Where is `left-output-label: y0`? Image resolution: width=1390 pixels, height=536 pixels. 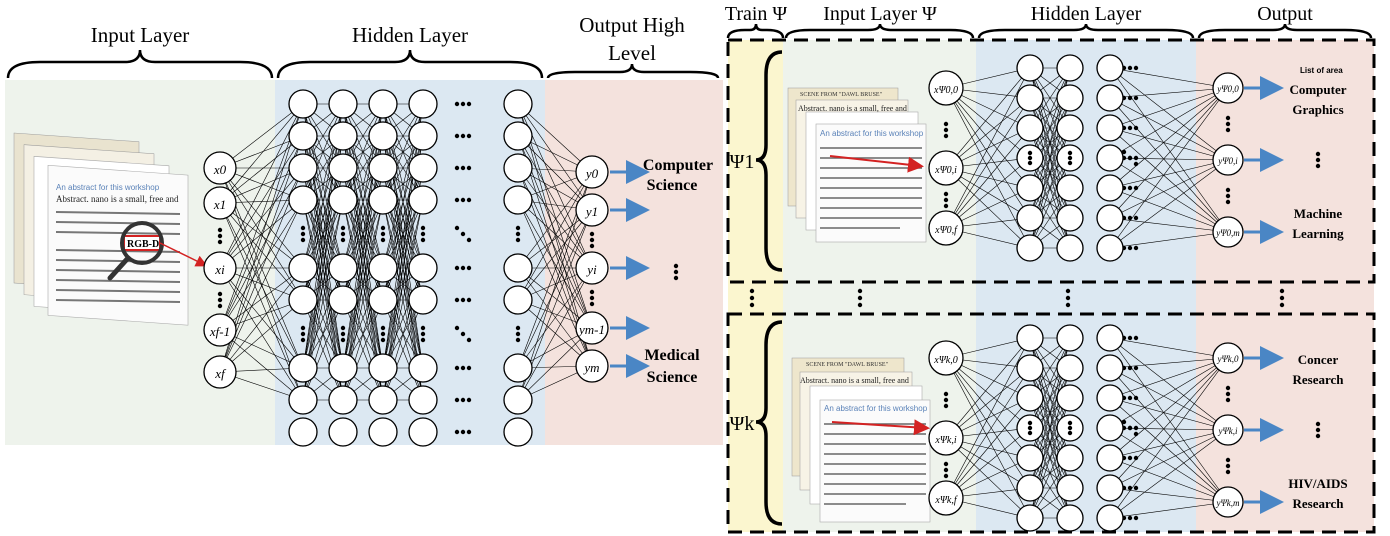 left-output-label: y0 is located at coordinates (591, 173).